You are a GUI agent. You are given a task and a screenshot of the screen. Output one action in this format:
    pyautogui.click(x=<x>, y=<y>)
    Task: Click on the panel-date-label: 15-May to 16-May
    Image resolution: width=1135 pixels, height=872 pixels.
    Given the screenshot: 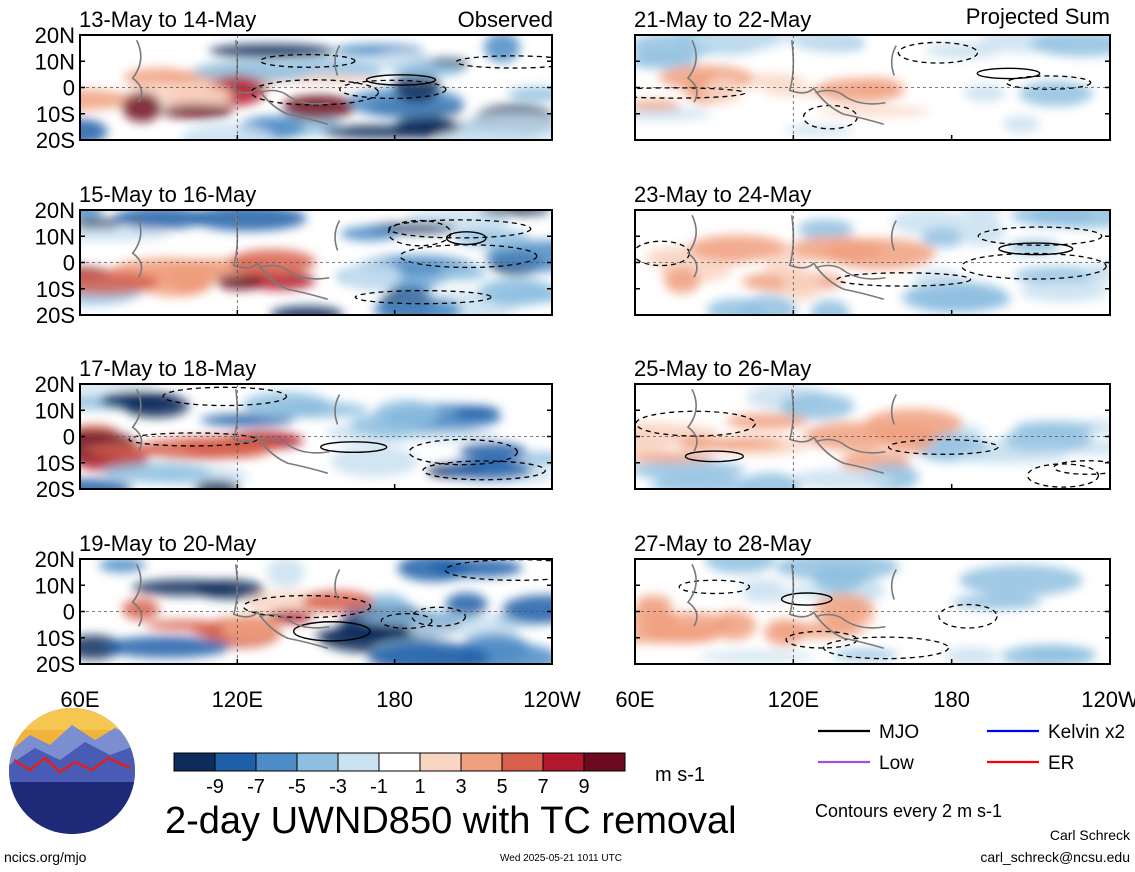 What is the action you would take?
    pyautogui.click(x=167, y=194)
    